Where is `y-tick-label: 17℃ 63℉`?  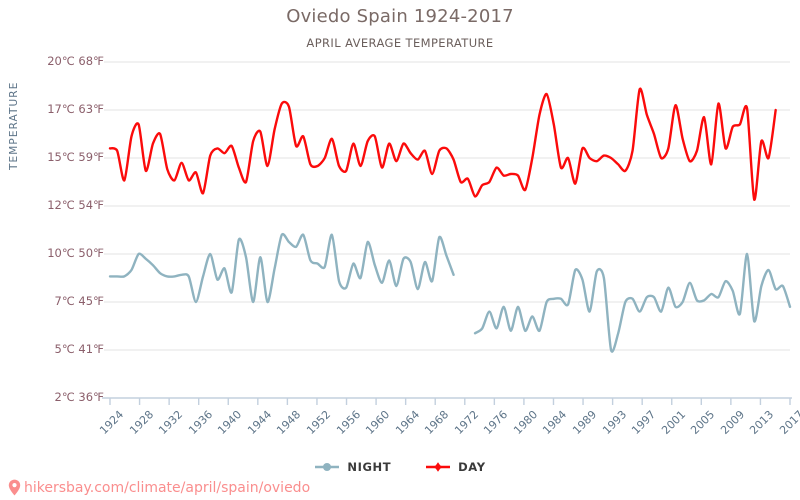
y-tick-label: 17℃ 63℉ is located at coordinates (75, 109).